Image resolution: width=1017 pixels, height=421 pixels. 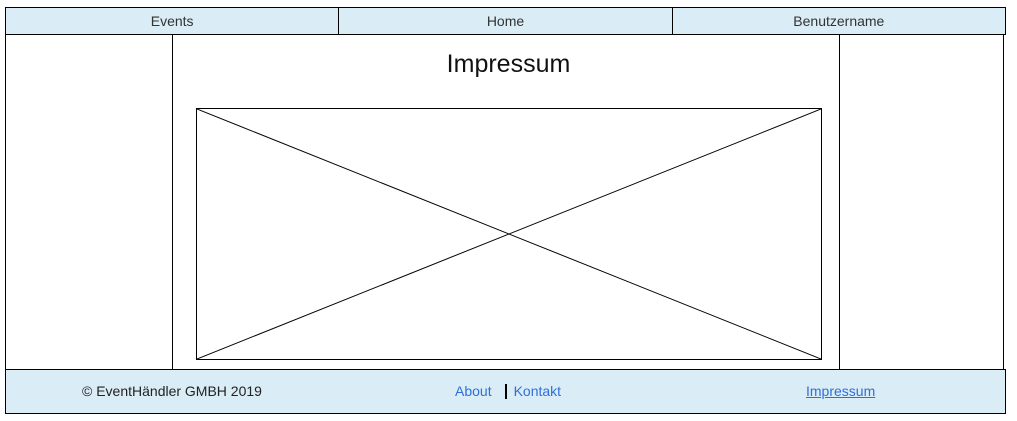 I want to click on nav-item-home: Home, so click(x=506, y=21).